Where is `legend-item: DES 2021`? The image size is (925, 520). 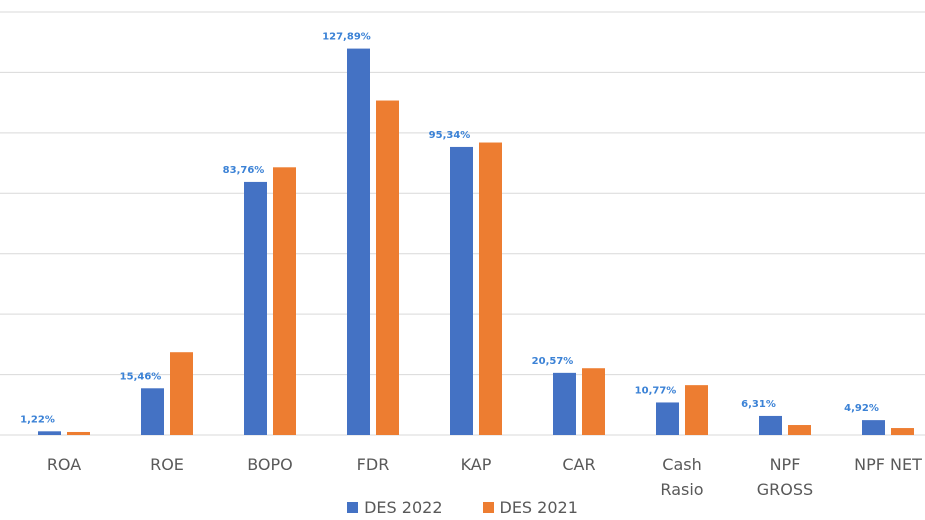 legend-item: DES 2021 is located at coordinates (530, 507).